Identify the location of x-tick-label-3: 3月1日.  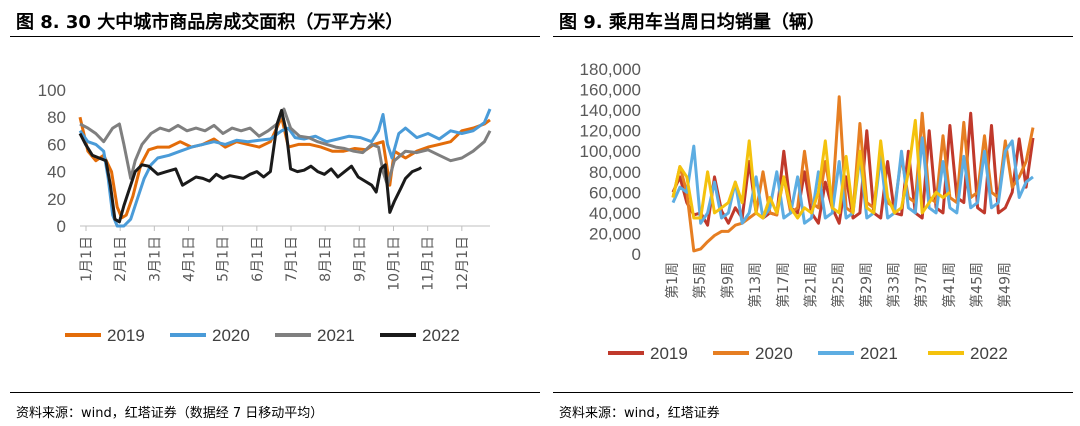
(155, 259).